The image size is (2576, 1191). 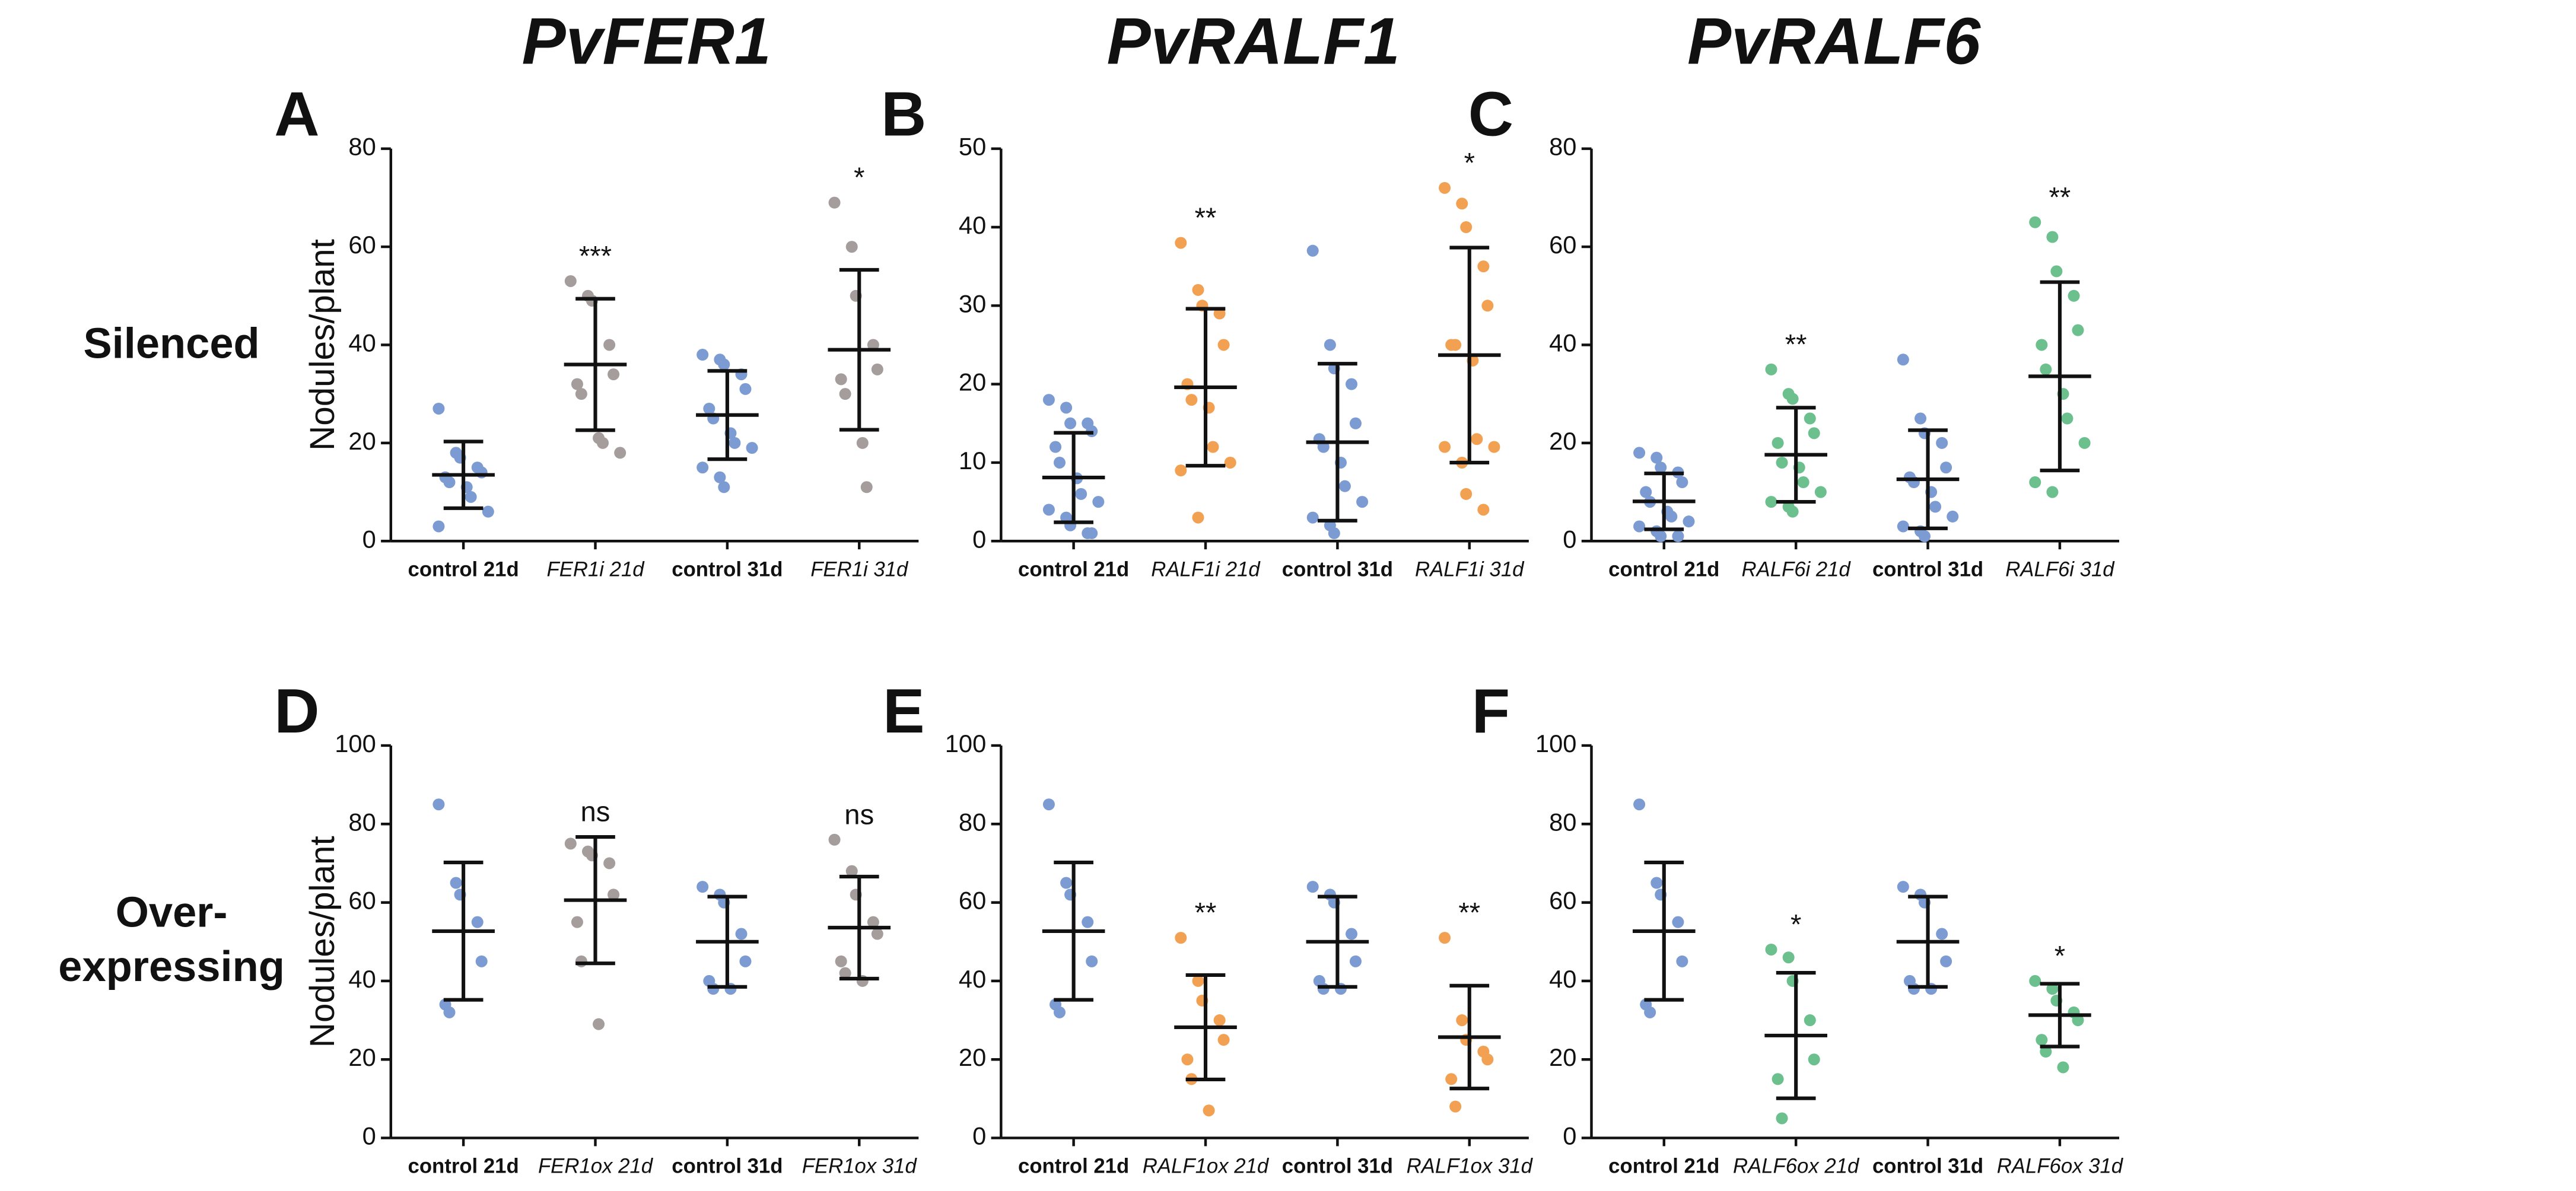 I want to click on y-tick-label: 30, so click(x=972, y=303).